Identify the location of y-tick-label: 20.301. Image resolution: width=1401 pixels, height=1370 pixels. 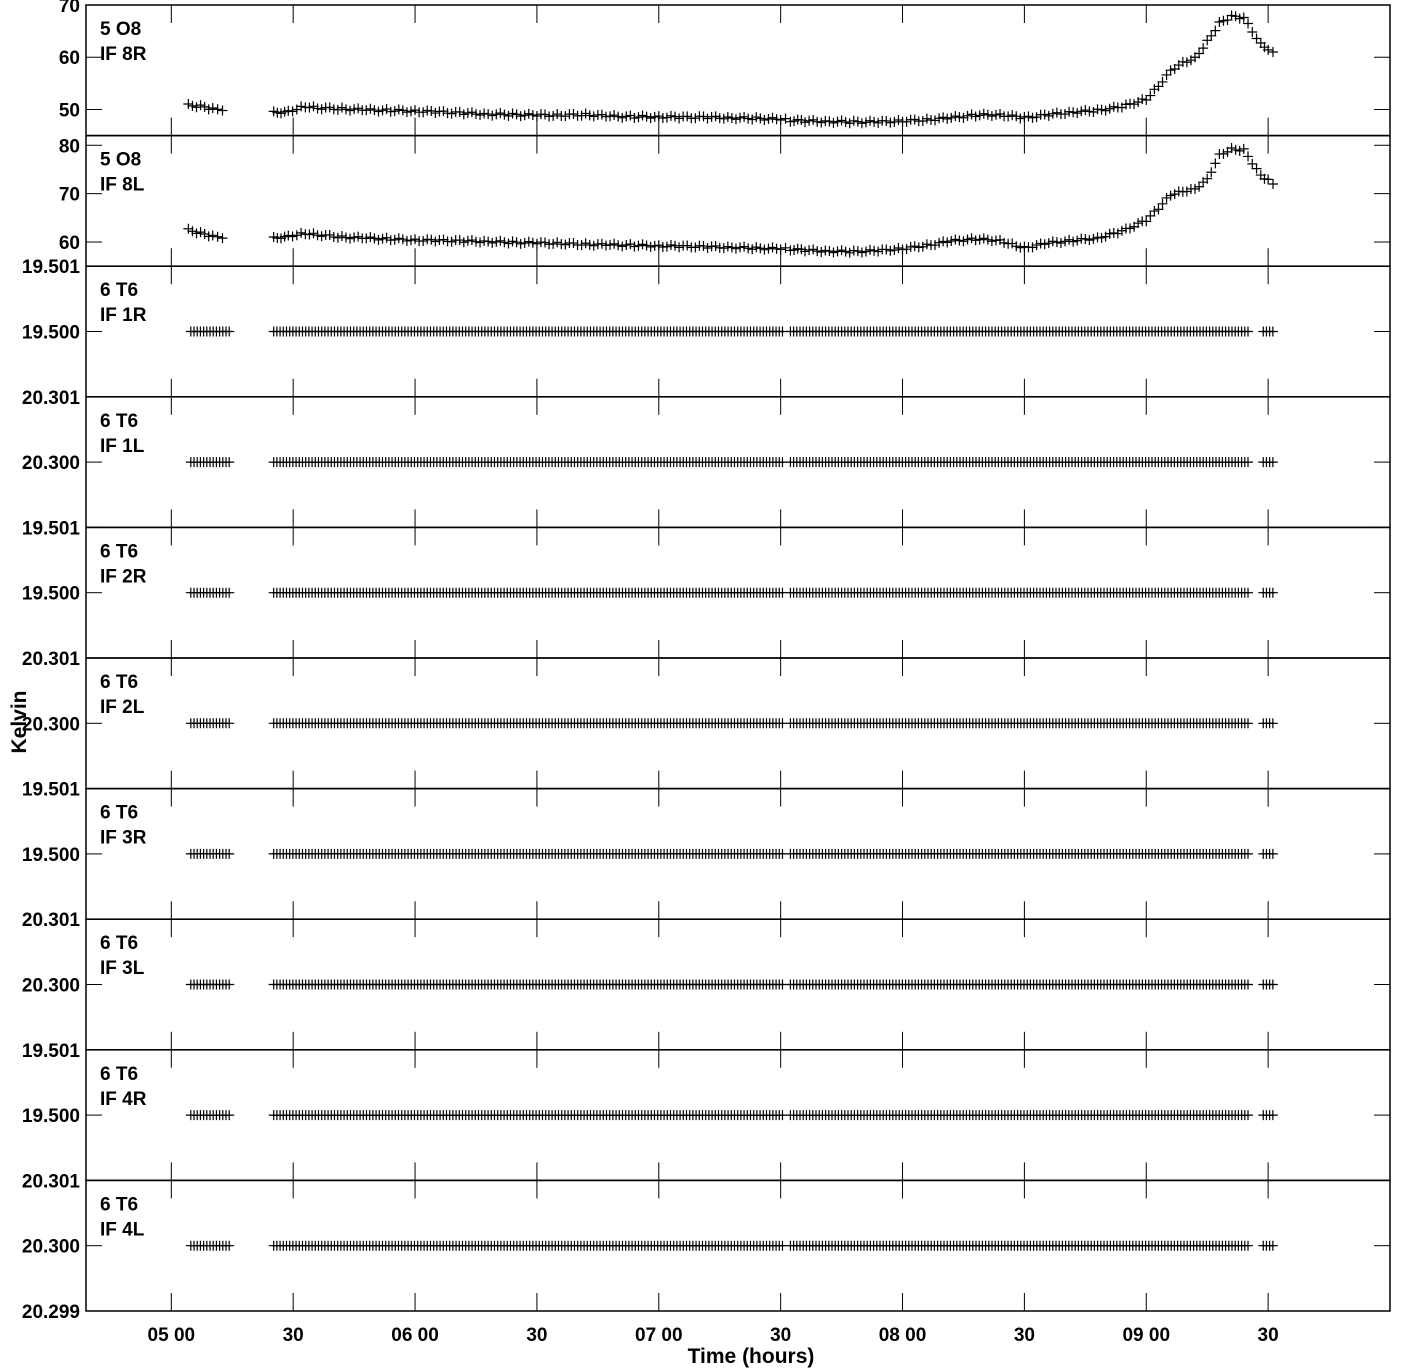
(51, 920).